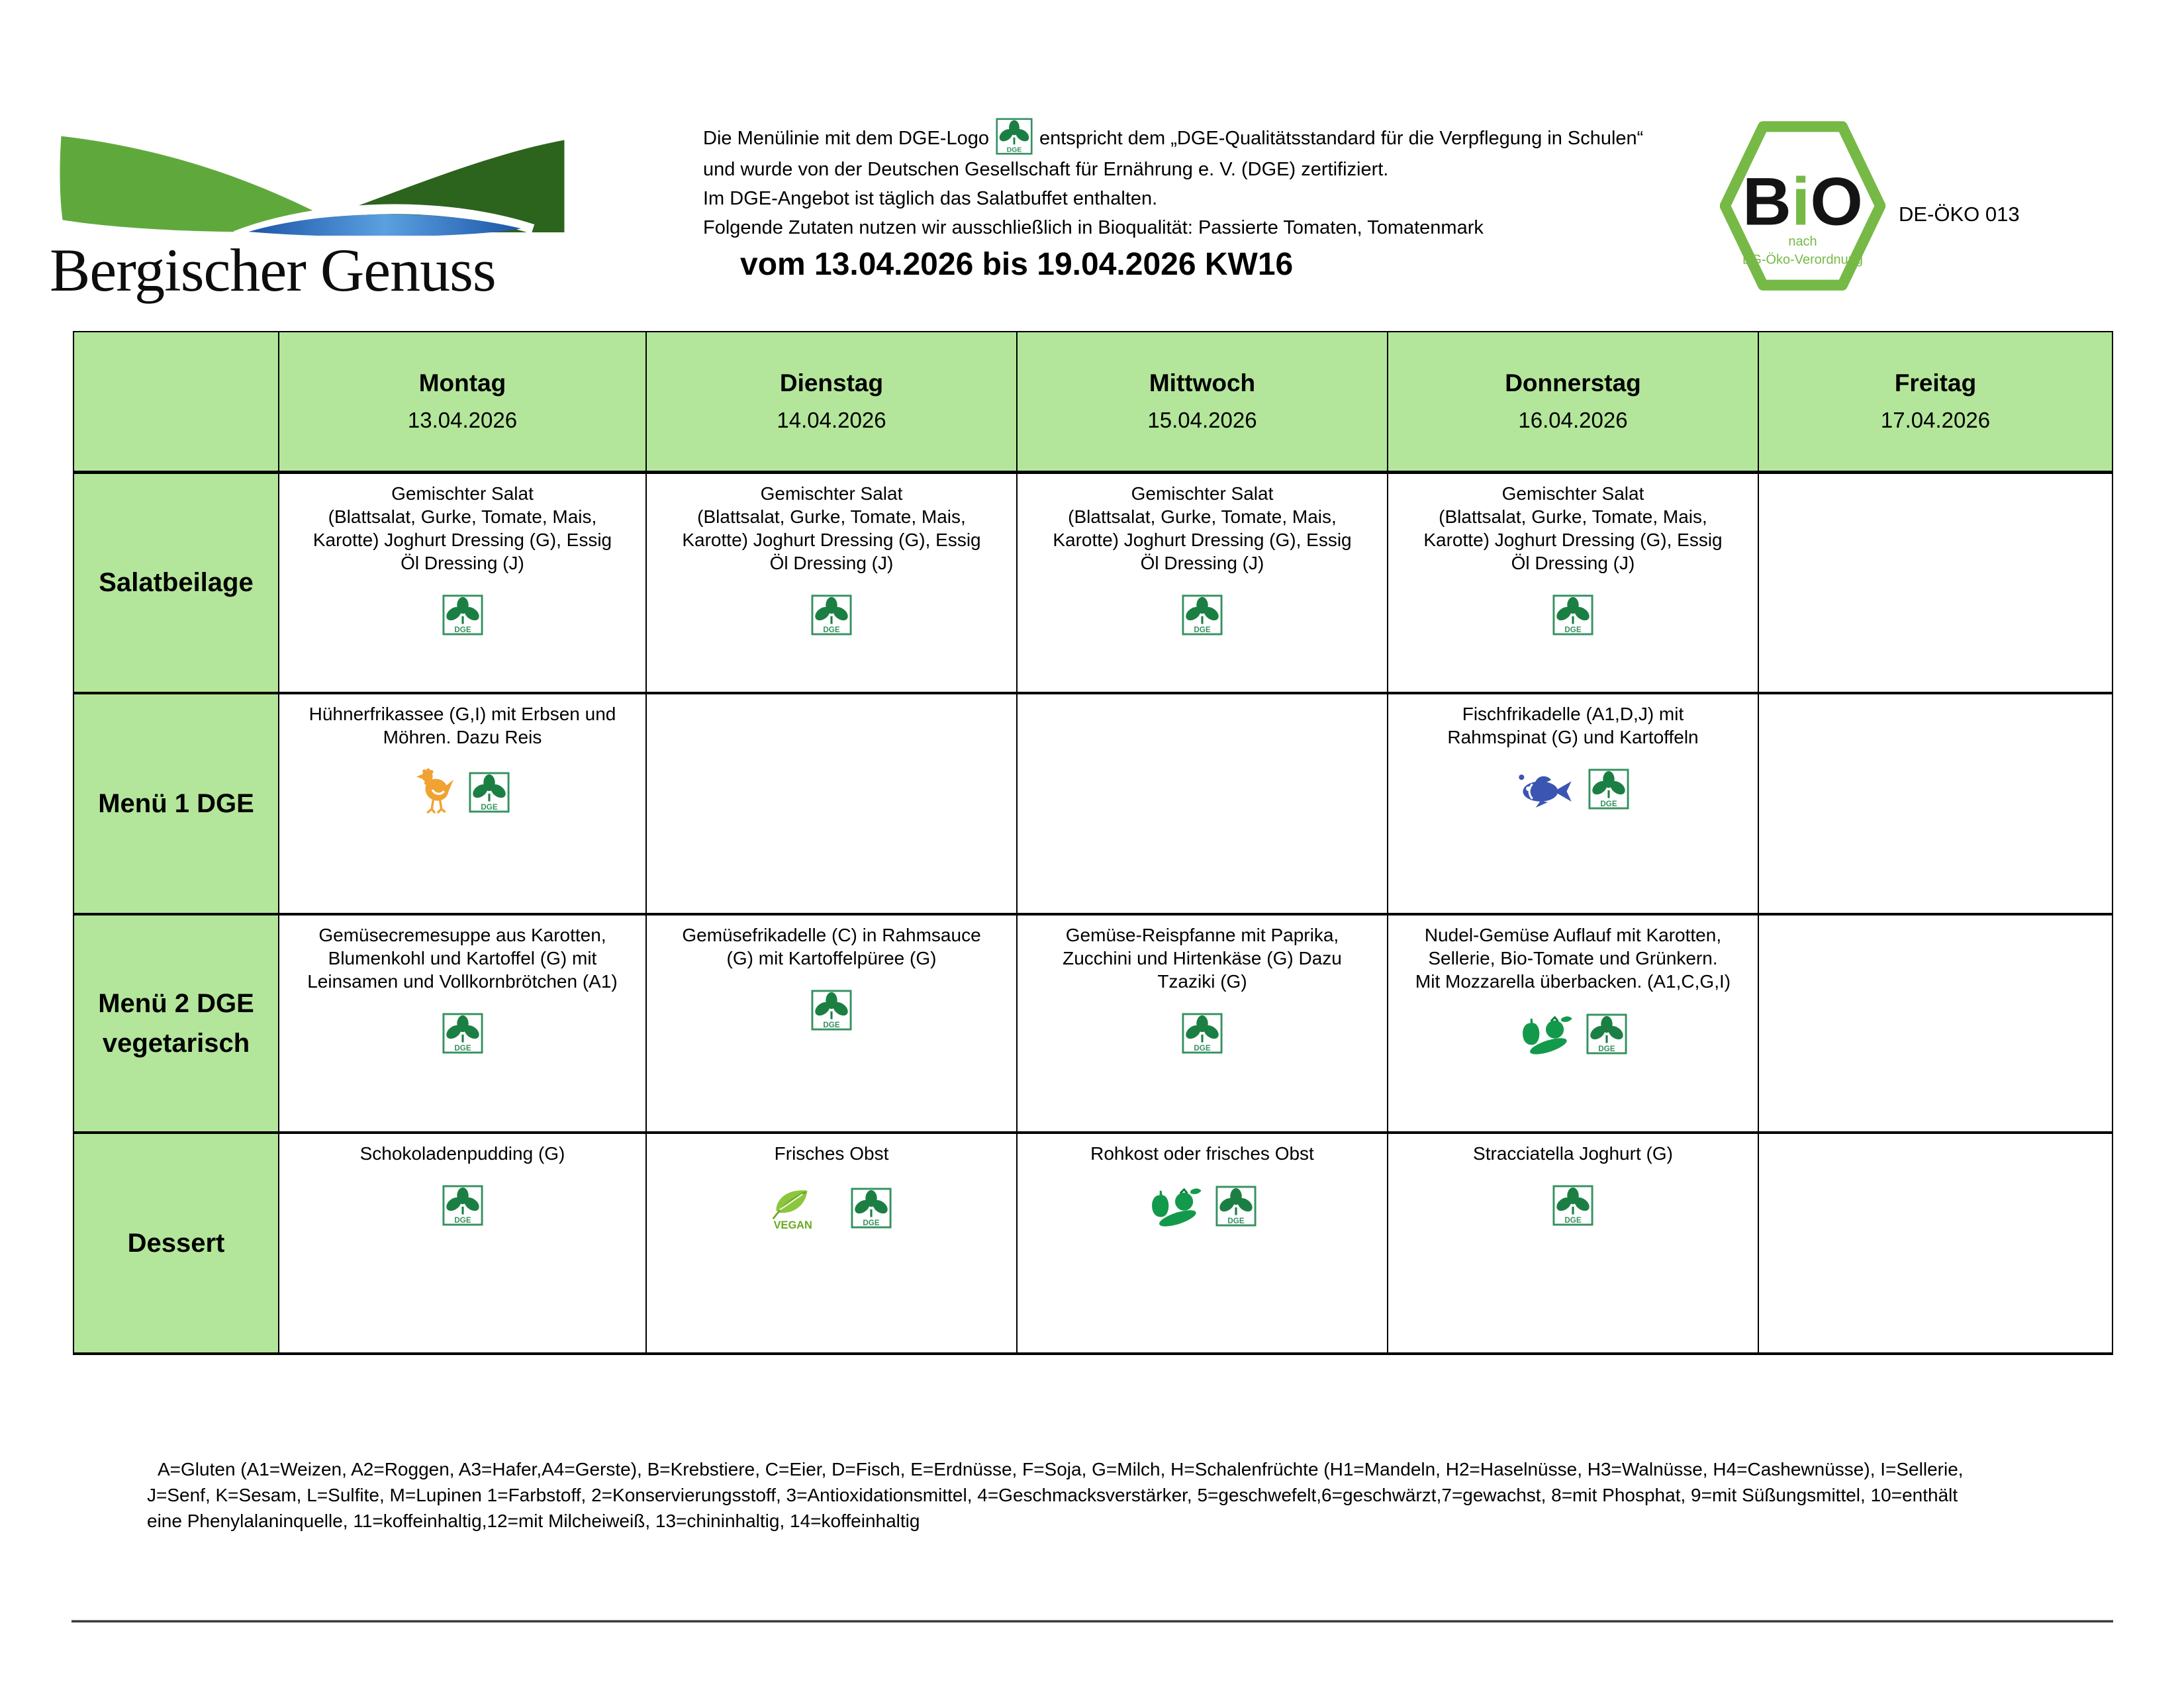 This screenshot has width=2184, height=1688. What do you see at coordinates (1935, 1243) in the screenshot?
I see `cell-dessert-freitag` at bounding box center [1935, 1243].